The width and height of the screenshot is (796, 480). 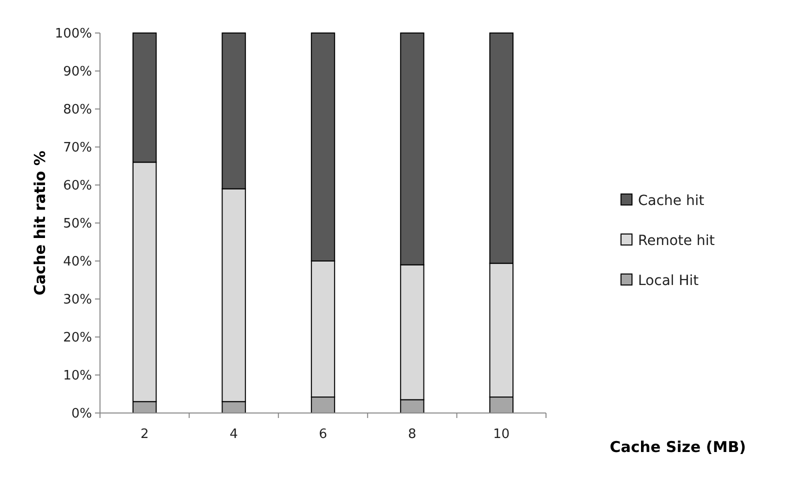 I want to click on x-tick-label: 4, so click(x=234, y=434).